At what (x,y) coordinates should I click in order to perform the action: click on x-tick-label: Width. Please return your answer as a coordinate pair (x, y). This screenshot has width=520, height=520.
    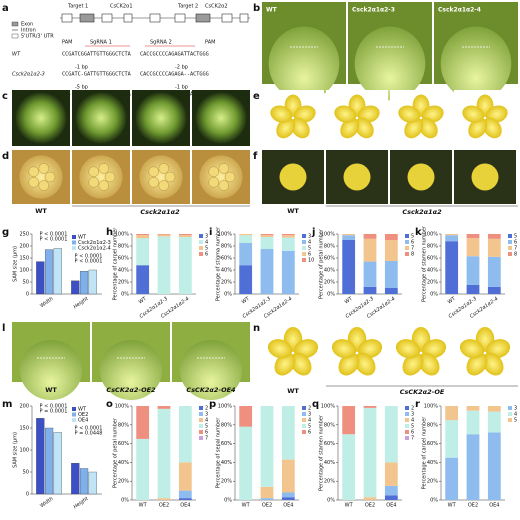
    Looking at the image, I should click on (46, 502).